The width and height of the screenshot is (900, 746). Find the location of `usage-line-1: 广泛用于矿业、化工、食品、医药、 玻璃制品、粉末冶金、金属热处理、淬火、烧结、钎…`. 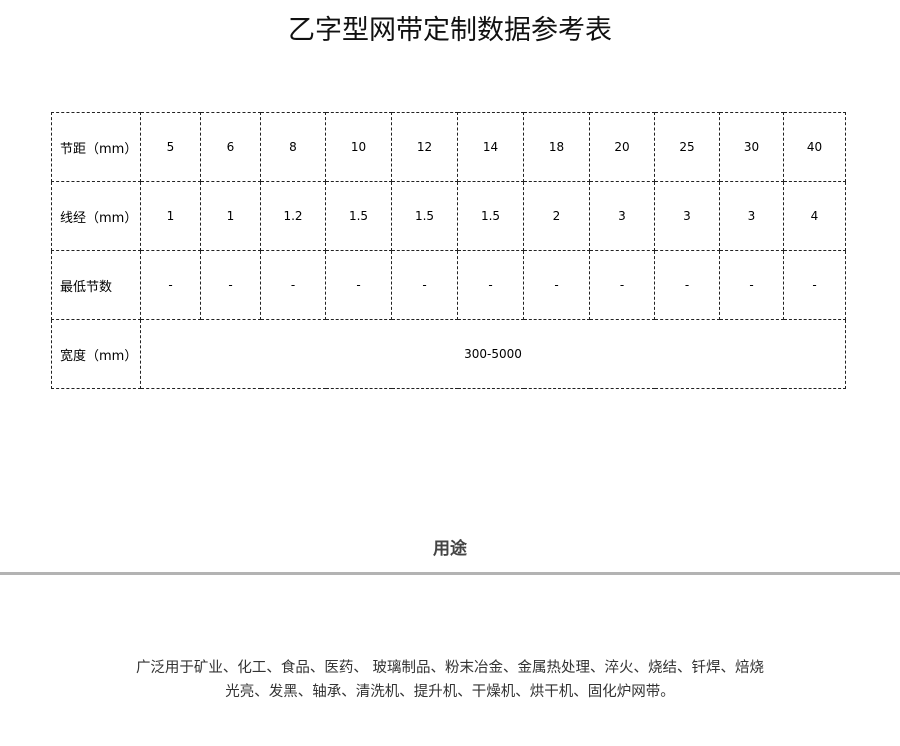

usage-line-1: 广泛用于矿业、化工、食品、医药、 玻璃制品、粉末冶金、金属热处理、淬火、烧结、钎… is located at coordinates (450, 668).